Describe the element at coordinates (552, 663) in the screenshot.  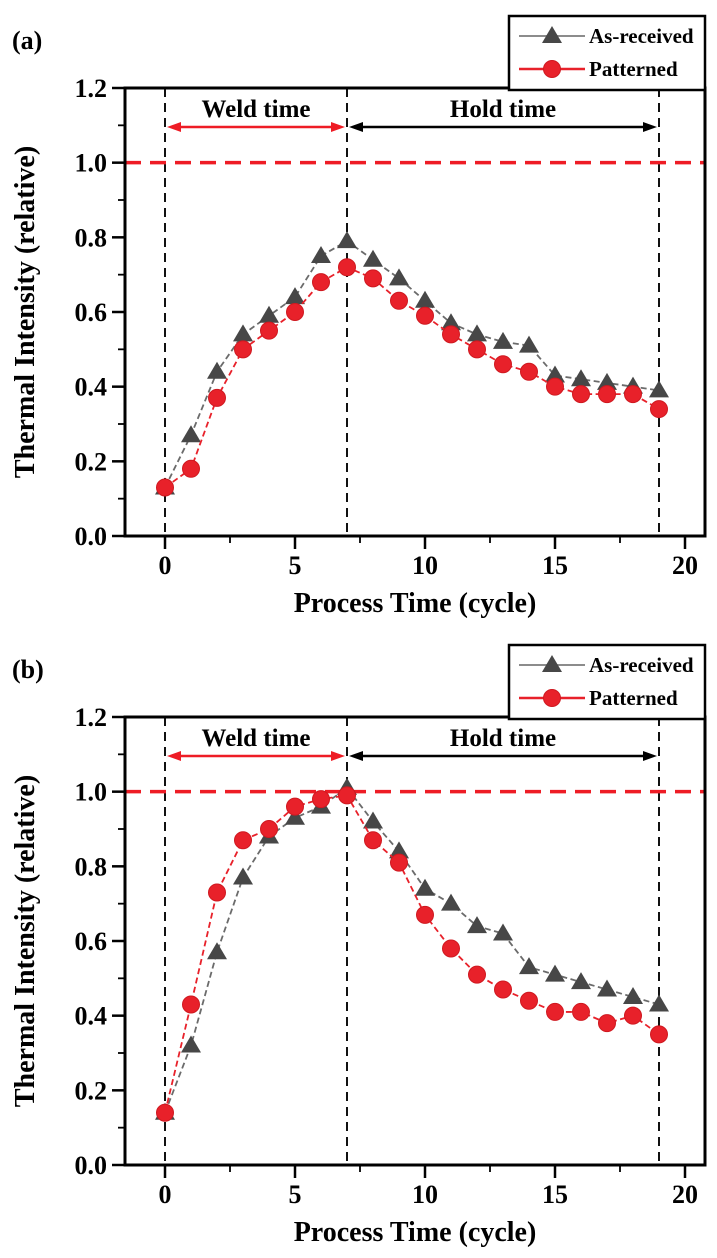
I see `legend-marker-triangle` at that location.